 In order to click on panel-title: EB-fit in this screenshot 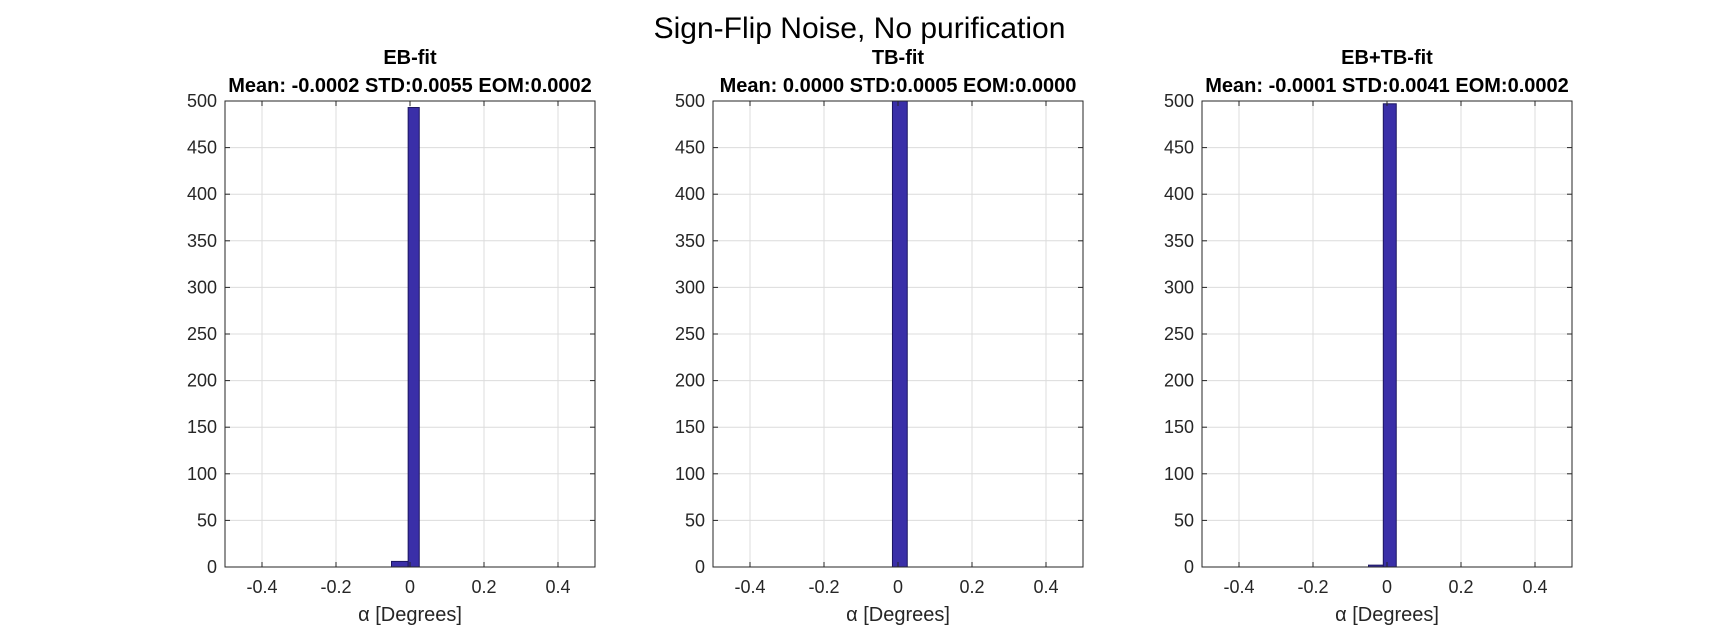, I will do `click(410, 58)`.